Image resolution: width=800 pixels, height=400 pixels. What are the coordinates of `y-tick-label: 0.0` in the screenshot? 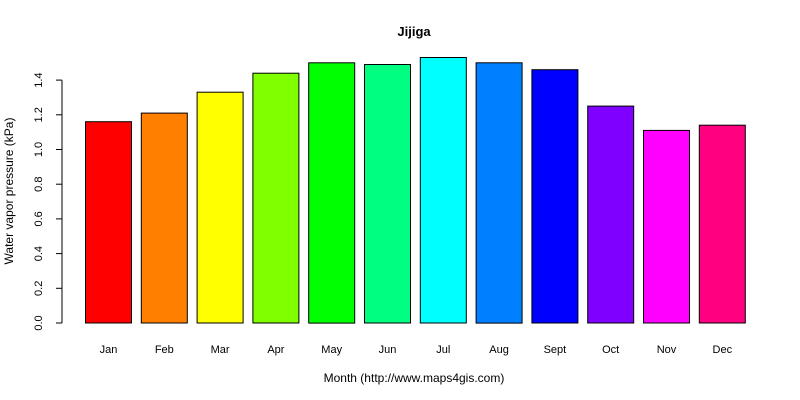 It's located at (39, 322).